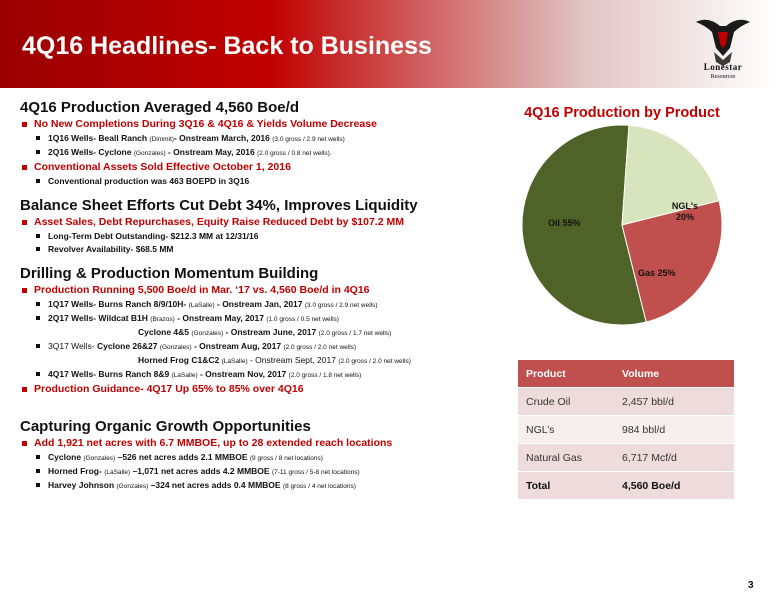 This screenshot has width=776, height=600. Describe the element at coordinates (169, 273) in the screenshot. I see `drilling-heading: Drilling & Production Momentum Building` at that location.